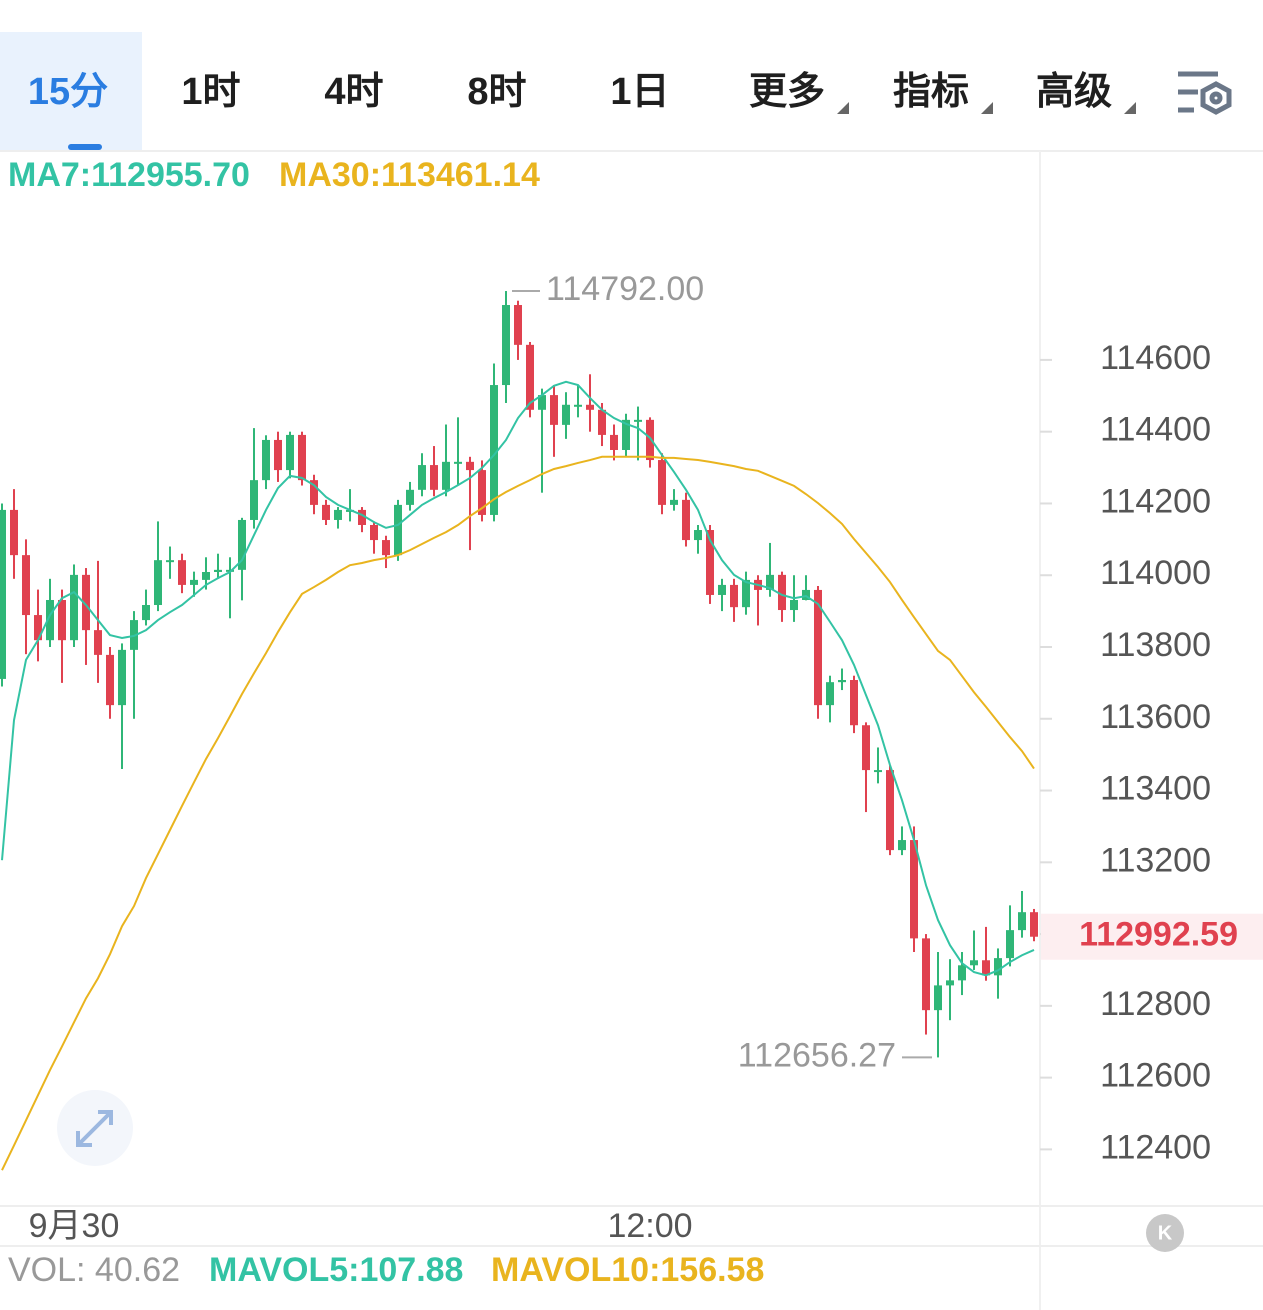  Describe the element at coordinates (68, 92) in the screenshot. I see `tab: 15分` at that location.